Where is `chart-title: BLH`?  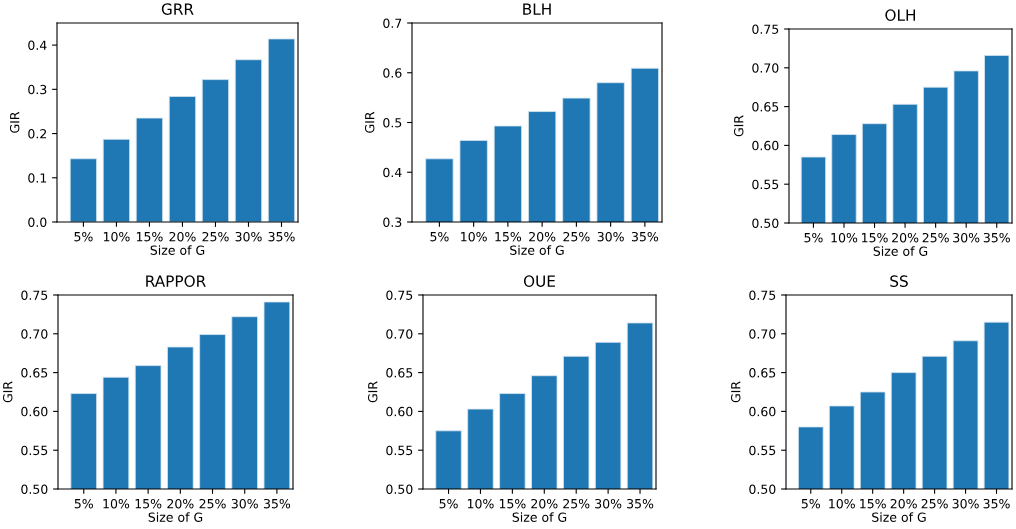
chart-title: BLH is located at coordinates (537, 9).